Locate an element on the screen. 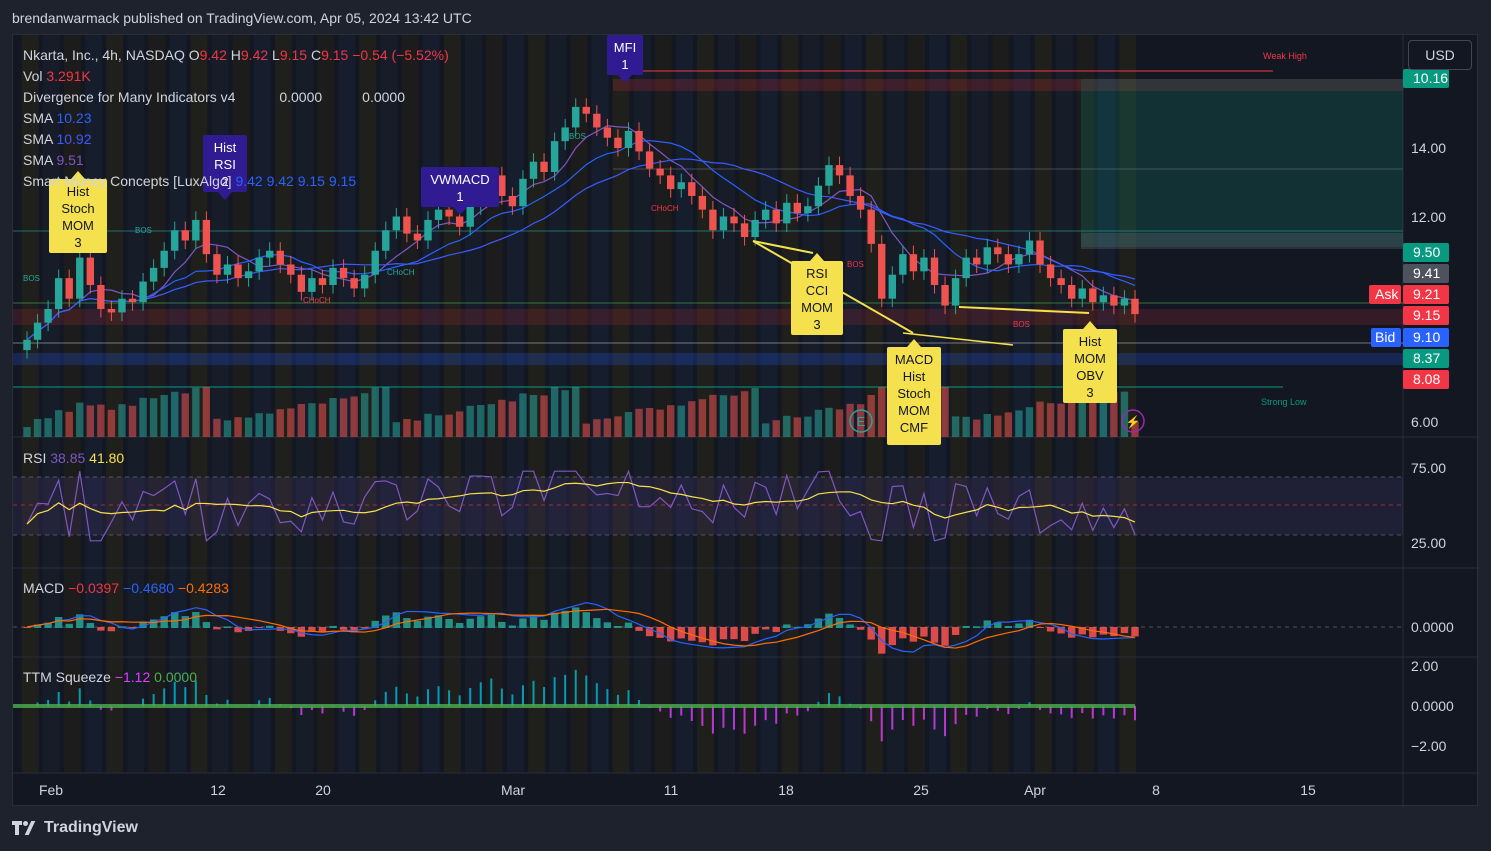  equilibrium-zone is located at coordinates (1242, 163).